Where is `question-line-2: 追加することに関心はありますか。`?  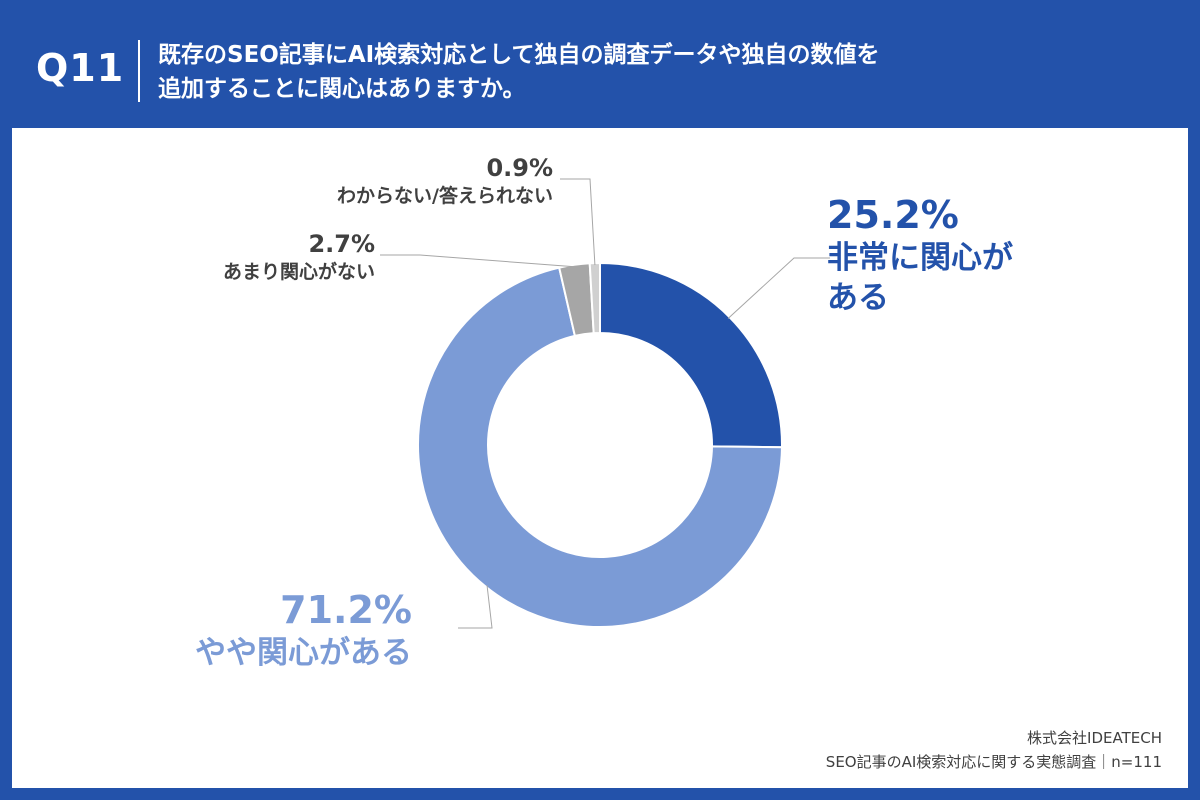 question-line-2: 追加することに関心はありますか。 is located at coordinates (342, 89).